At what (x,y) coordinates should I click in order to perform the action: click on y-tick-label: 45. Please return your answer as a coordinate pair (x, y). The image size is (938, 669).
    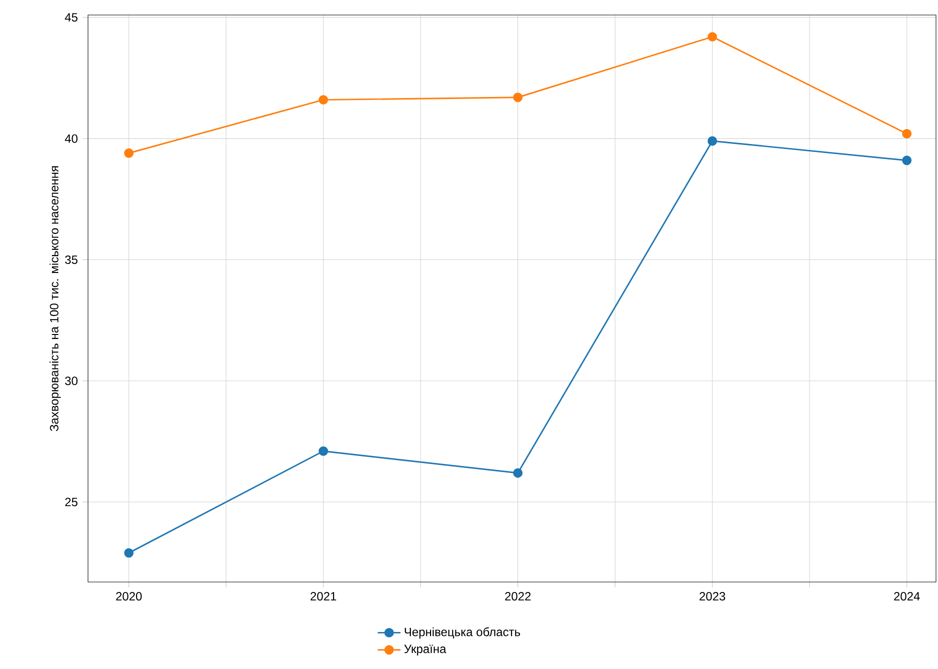
    Looking at the image, I should click on (71, 17).